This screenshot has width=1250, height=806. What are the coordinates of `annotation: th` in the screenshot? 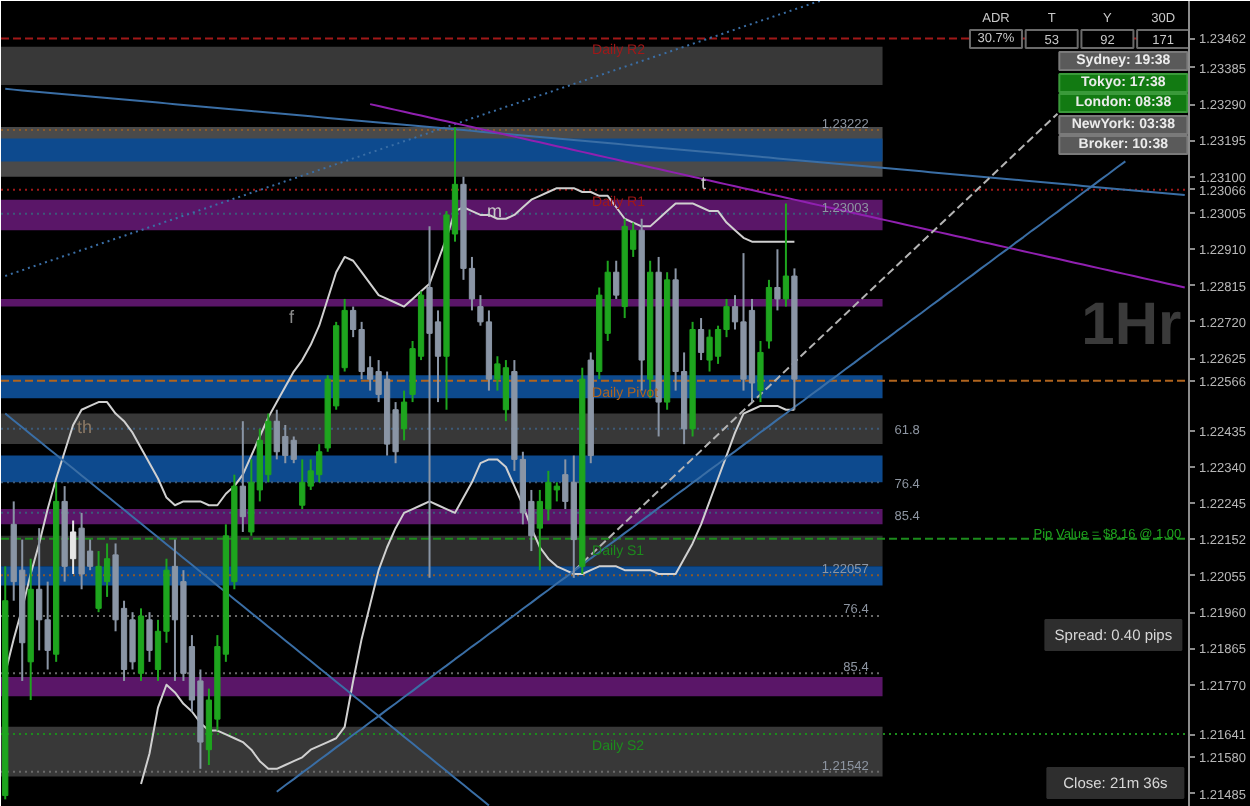 It's located at (85, 427).